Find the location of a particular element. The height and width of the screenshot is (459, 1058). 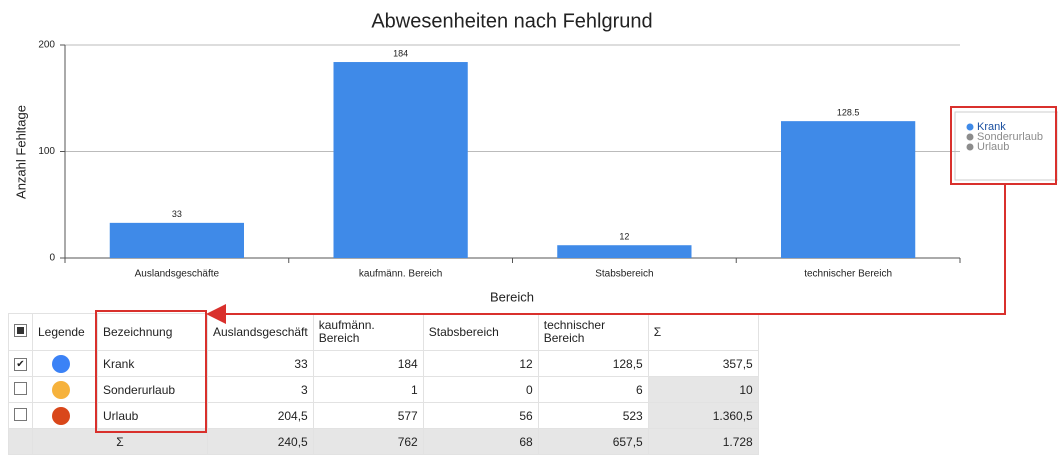

data-label: 128.5 is located at coordinates (848, 113).